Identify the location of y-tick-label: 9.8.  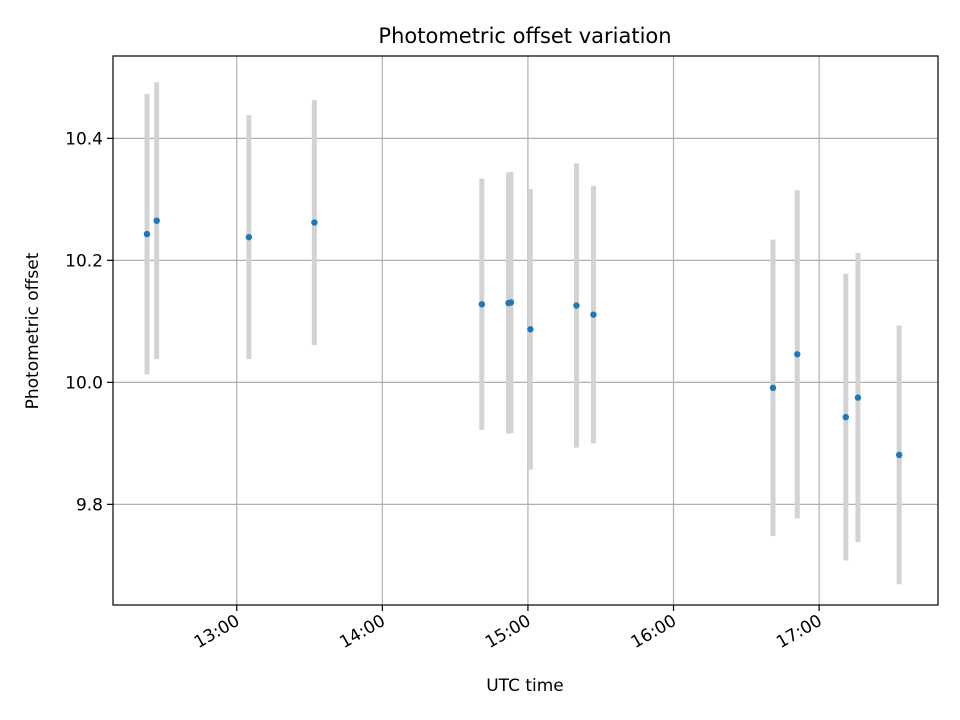
(89, 505).